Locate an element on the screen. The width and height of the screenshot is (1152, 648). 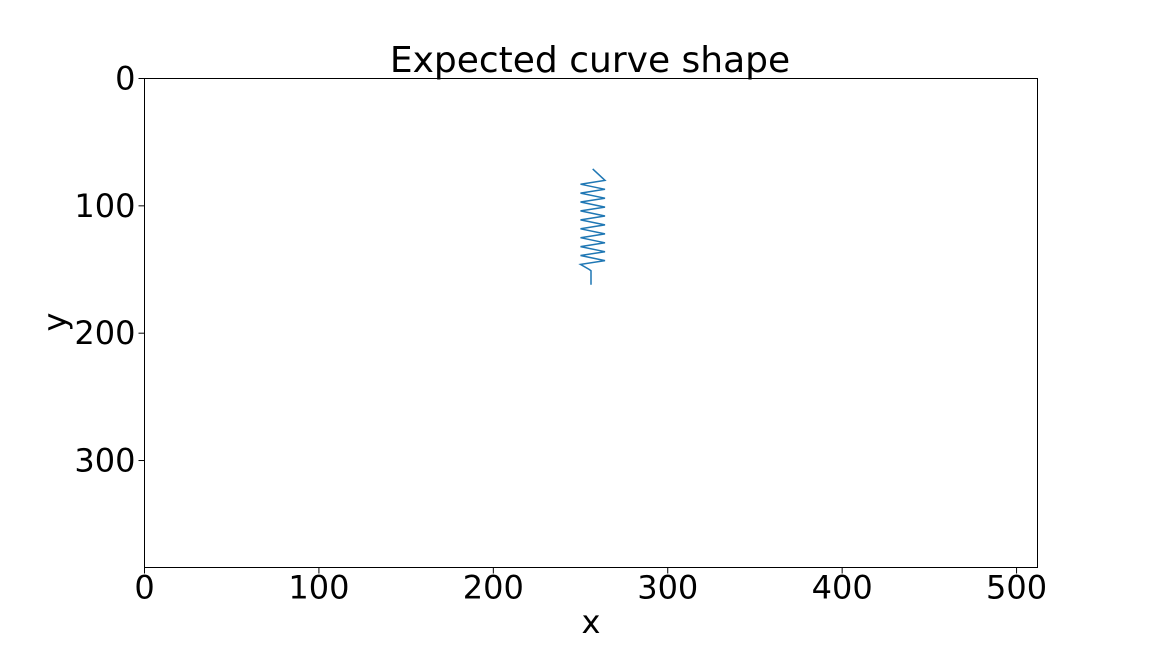
y-axis-label: y is located at coordinates (55, 322).